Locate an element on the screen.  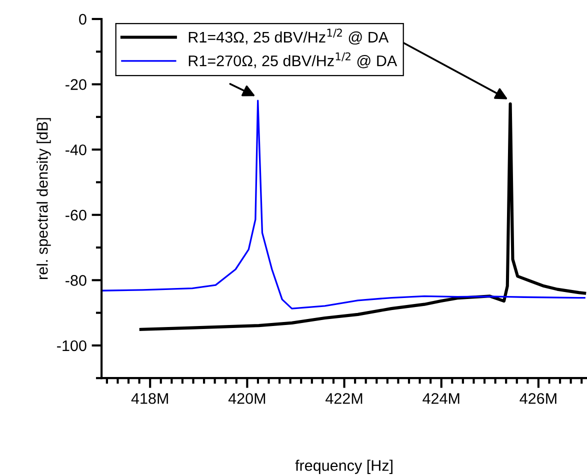
legend-label: R1=43Ω, 25 dBV/Hz$^{1/2}$ @ DA is located at coordinates (288, 36).